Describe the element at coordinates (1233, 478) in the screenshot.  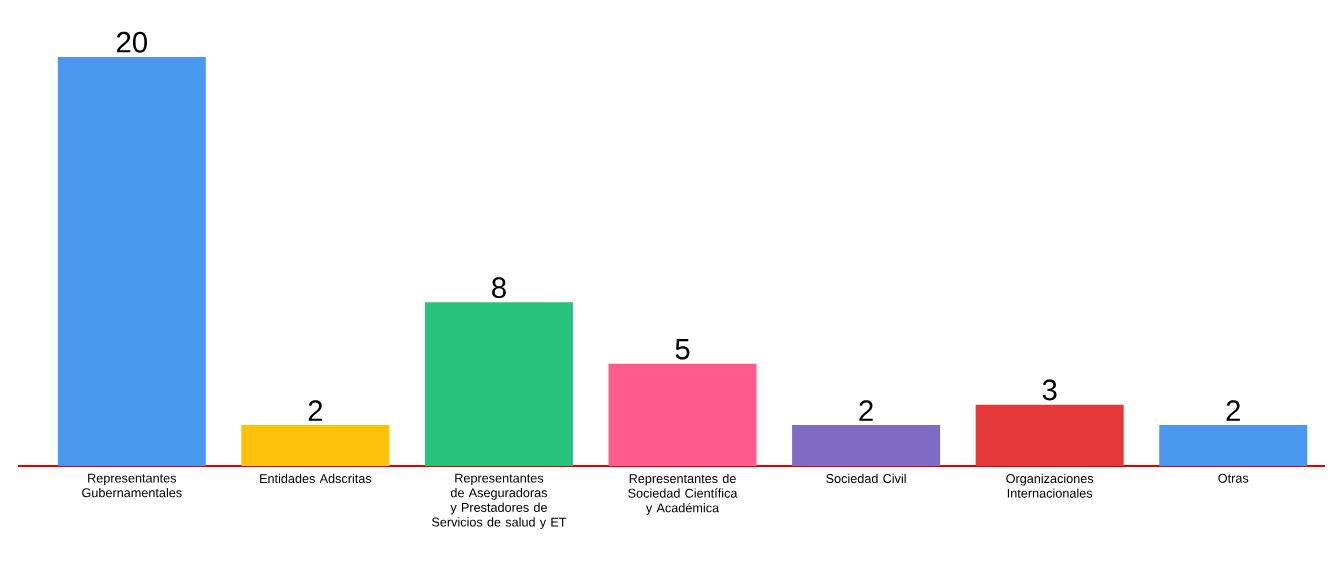
I see `x-tick-label: Otras` at that location.